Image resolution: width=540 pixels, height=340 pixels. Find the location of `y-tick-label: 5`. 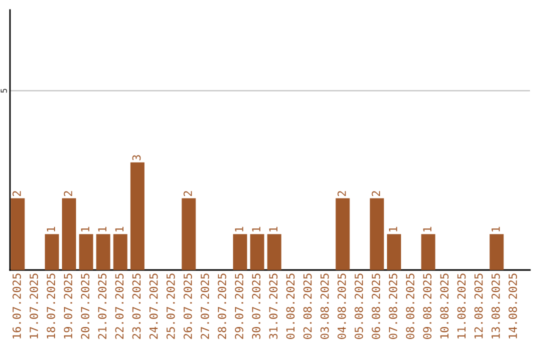

y-tick-label: 5 is located at coordinates (3, 90).